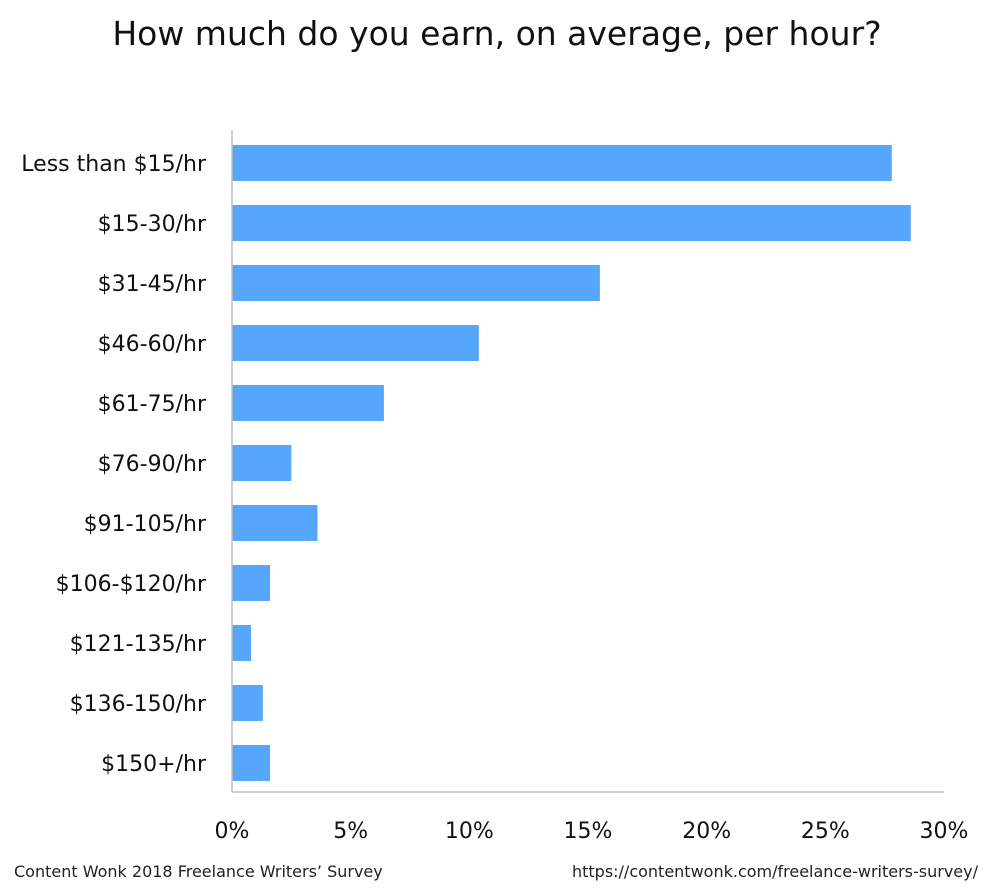  Describe the element at coordinates (588, 831) in the screenshot. I see `x-tick-label: 15%` at that location.